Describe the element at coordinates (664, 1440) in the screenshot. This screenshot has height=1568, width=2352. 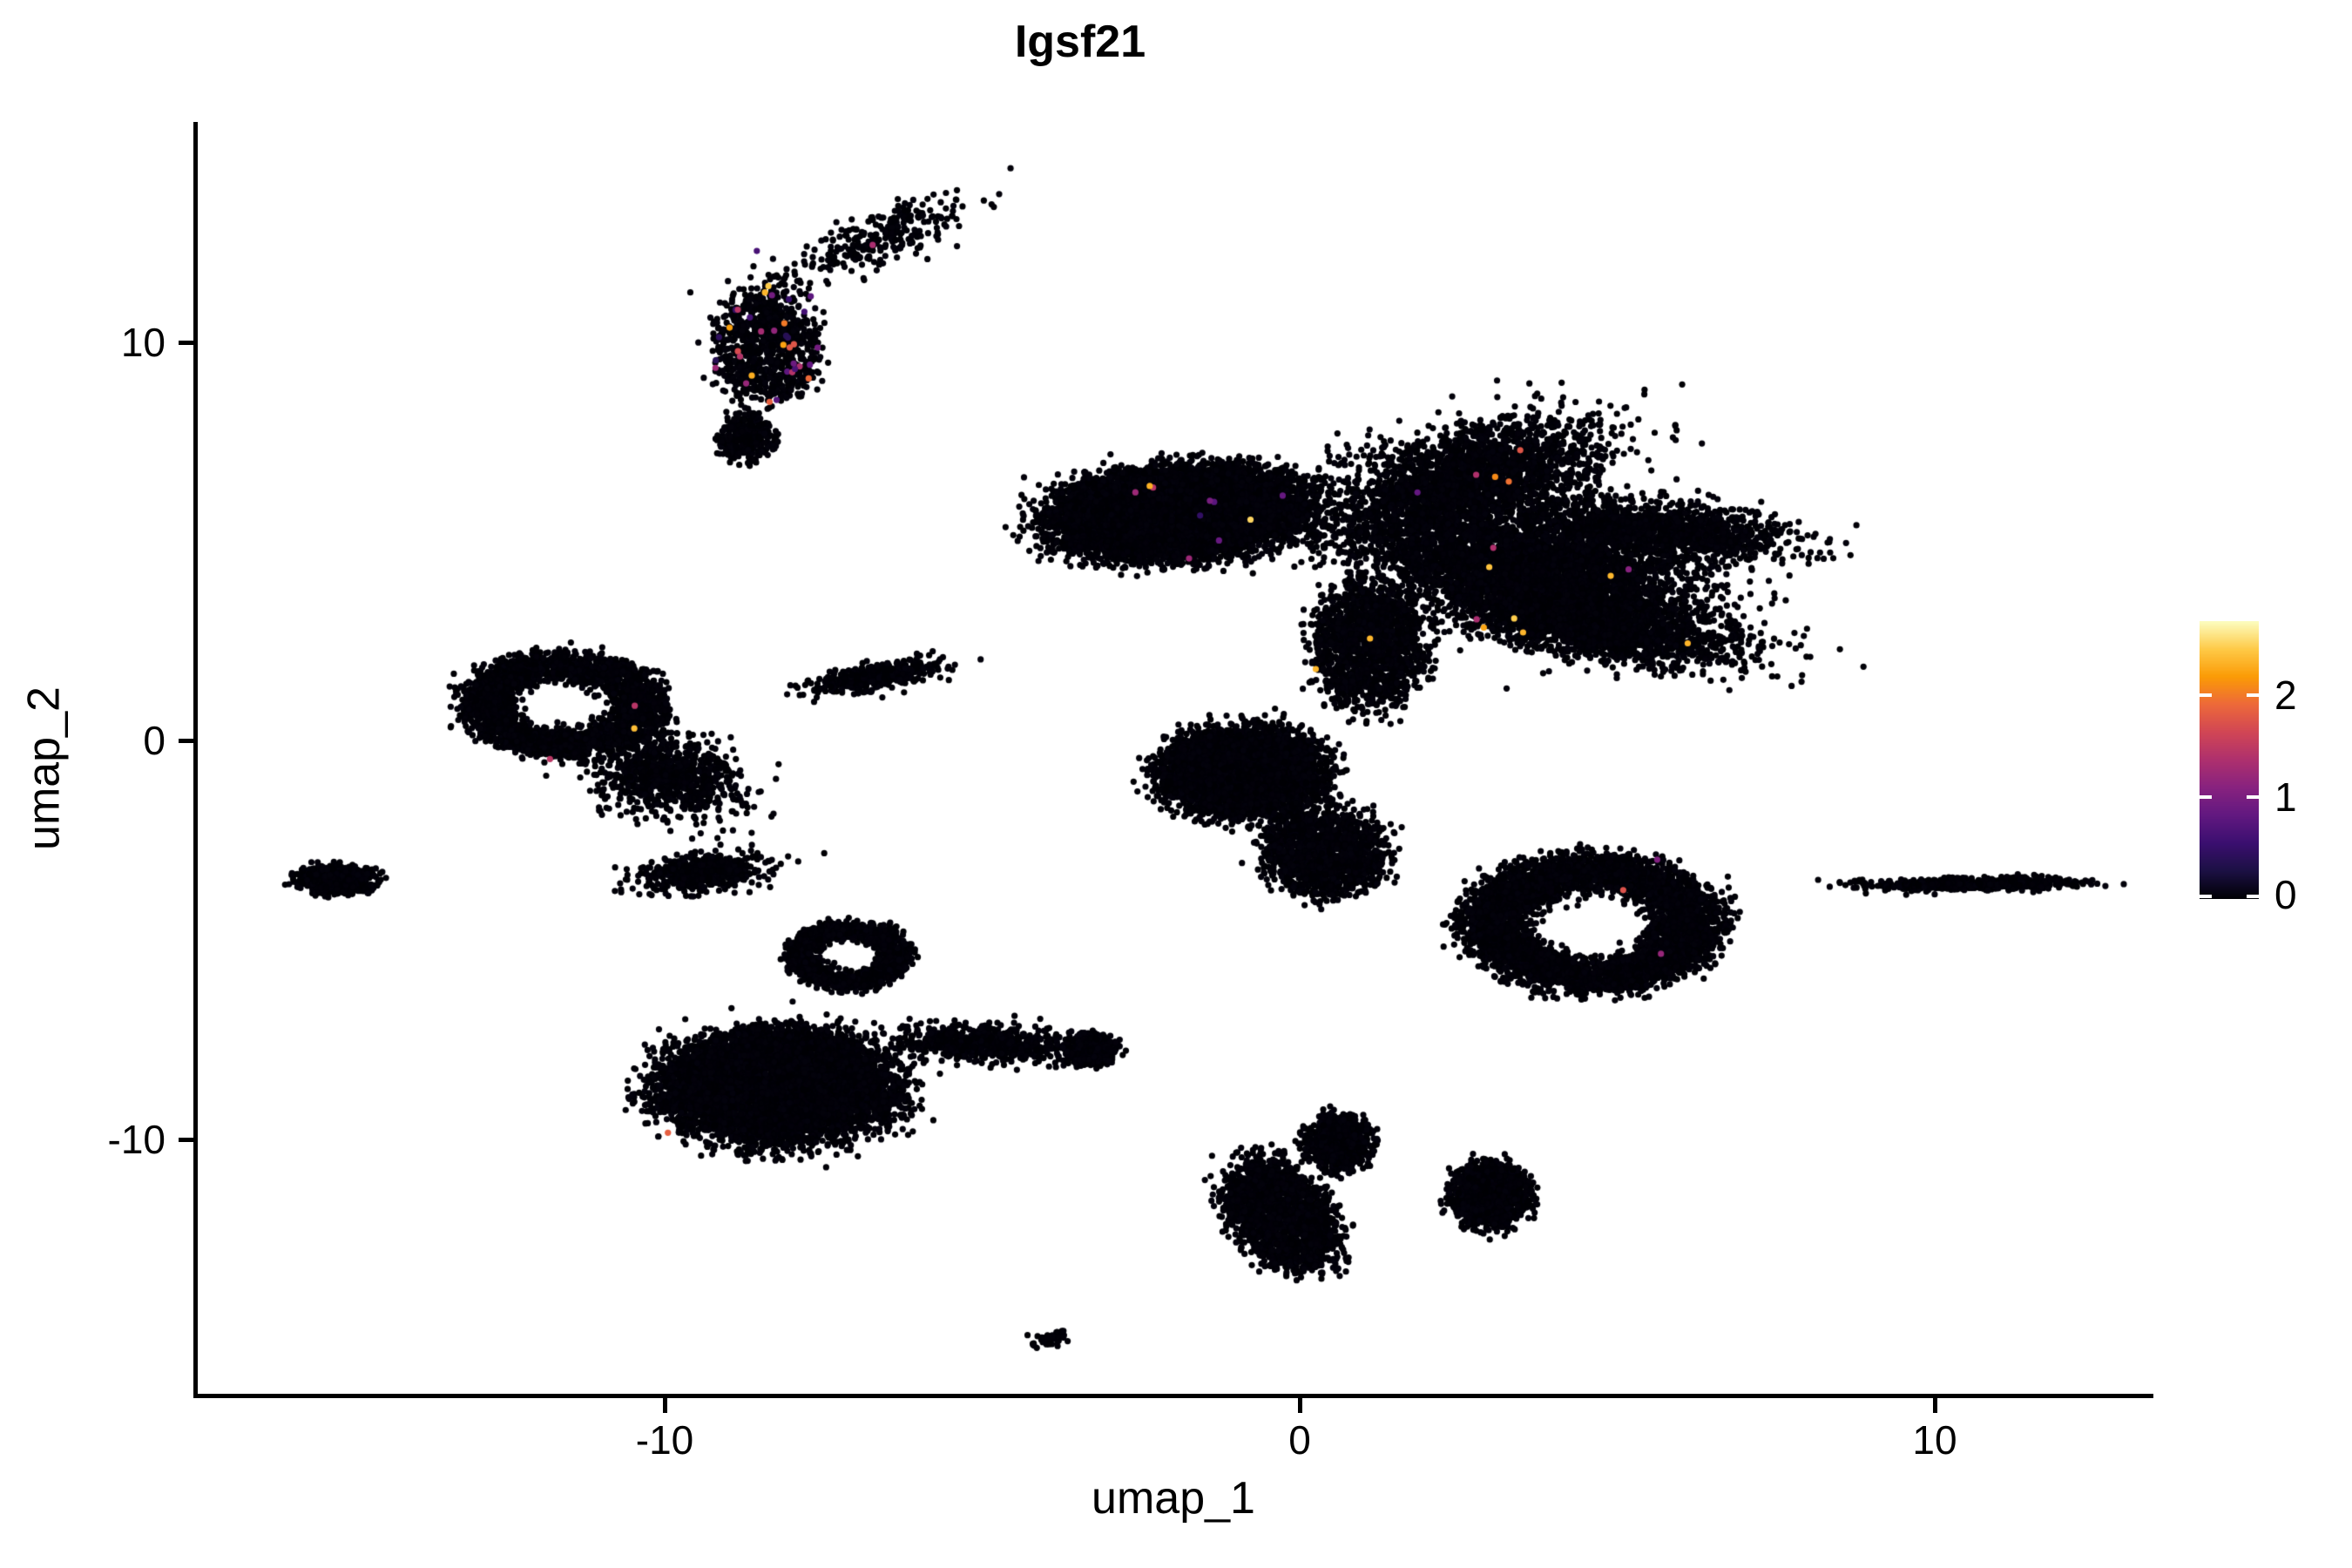
I see `x-tick-label-neg10: -10` at that location.